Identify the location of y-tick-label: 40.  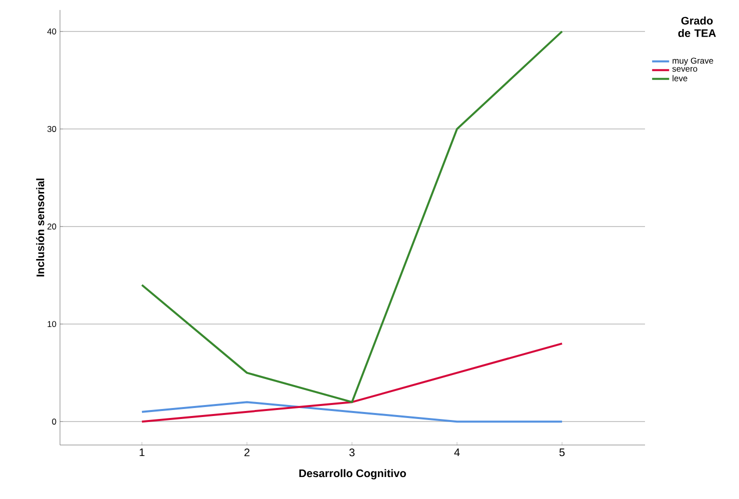
(51, 31).